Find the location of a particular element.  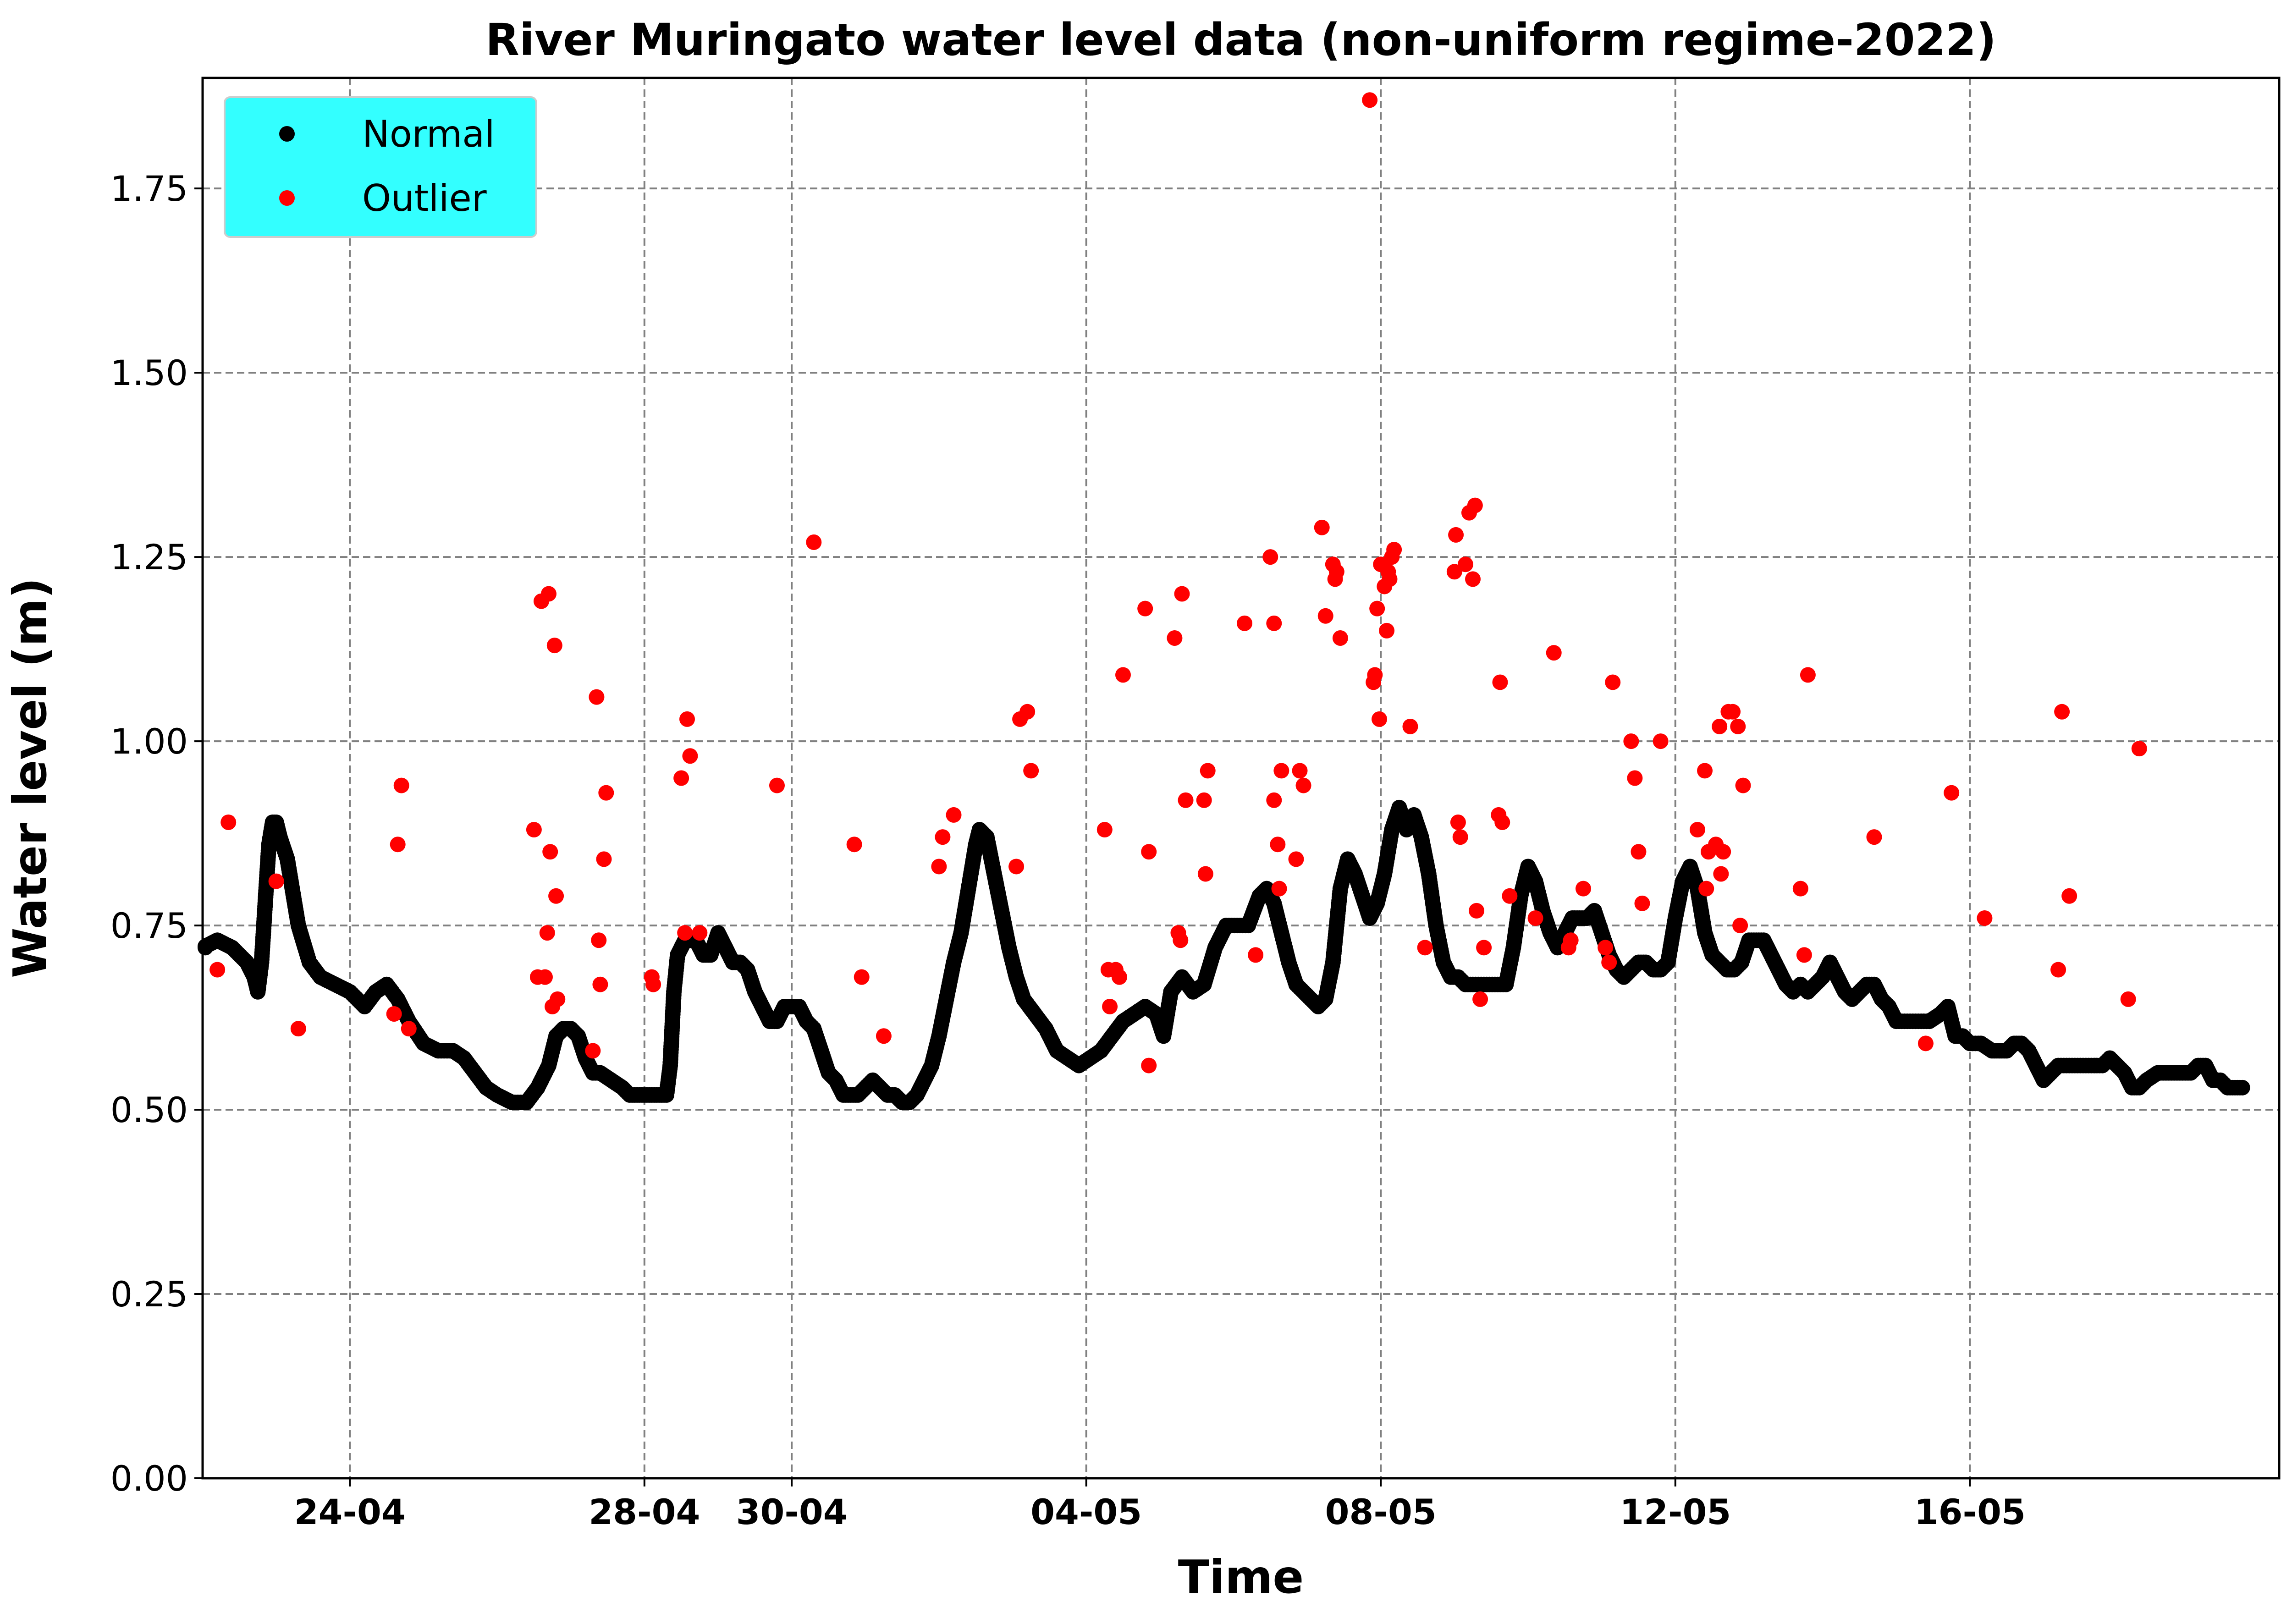

y-tick-label: 0.00 is located at coordinates (149, 1478).